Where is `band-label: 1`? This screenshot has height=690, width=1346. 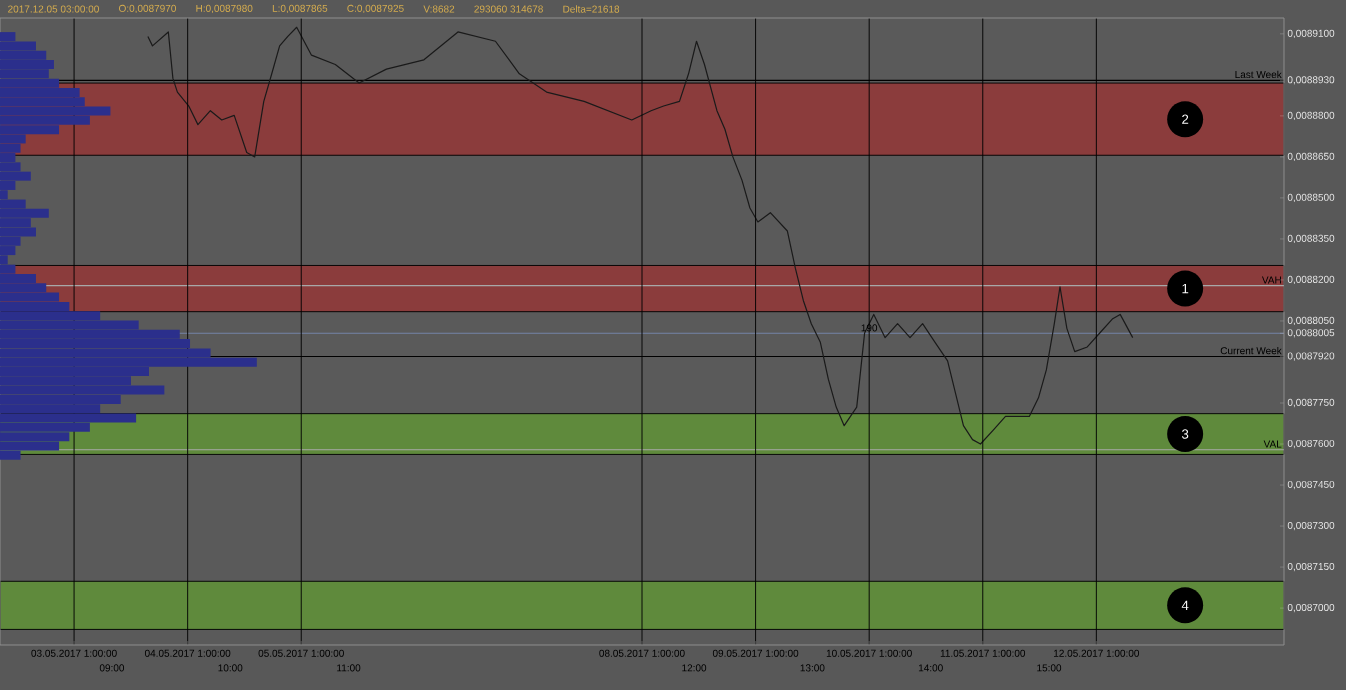 band-label: 1 is located at coordinates (1185, 288).